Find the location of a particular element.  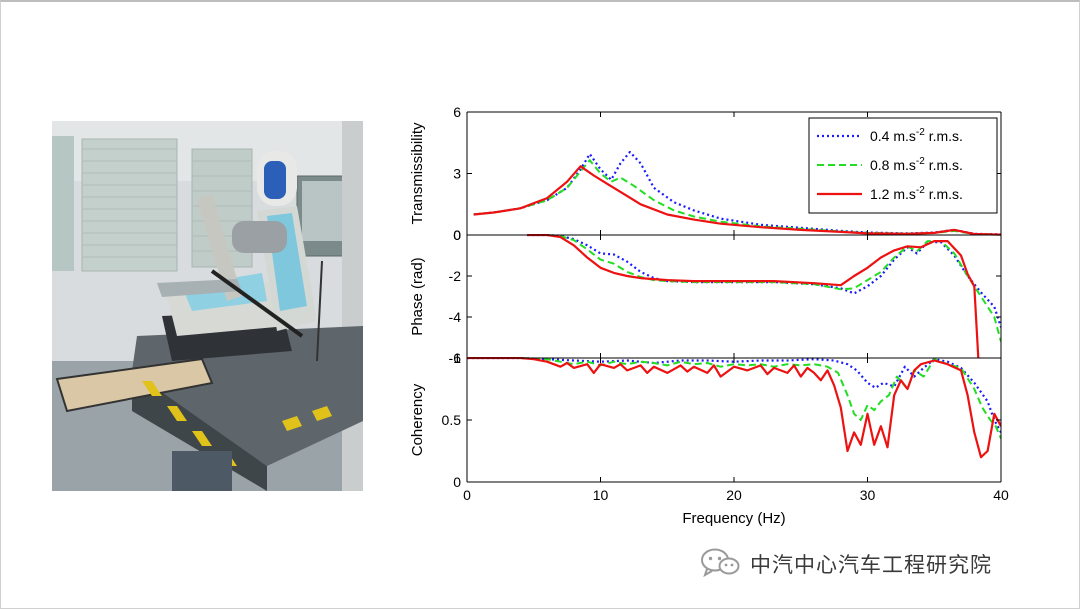

legend-box is located at coordinates (903, 165).